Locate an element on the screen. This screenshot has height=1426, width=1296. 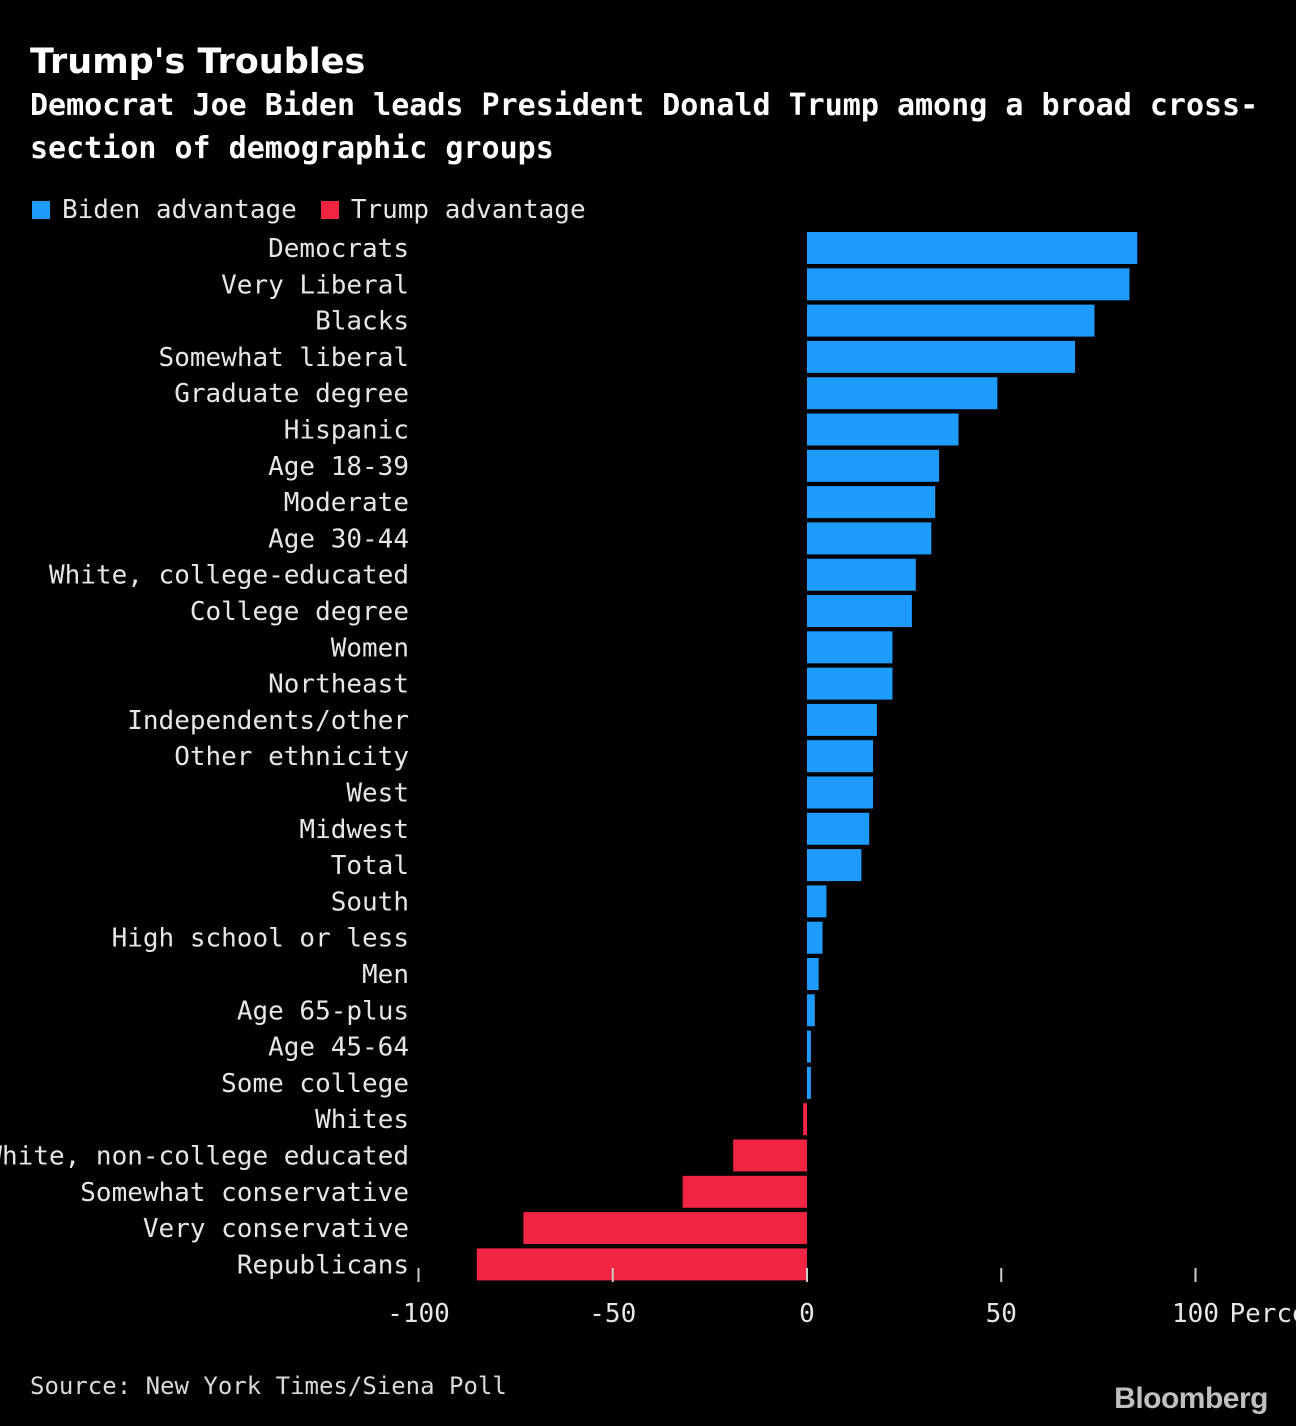
category-label: West is located at coordinates (377, 794).